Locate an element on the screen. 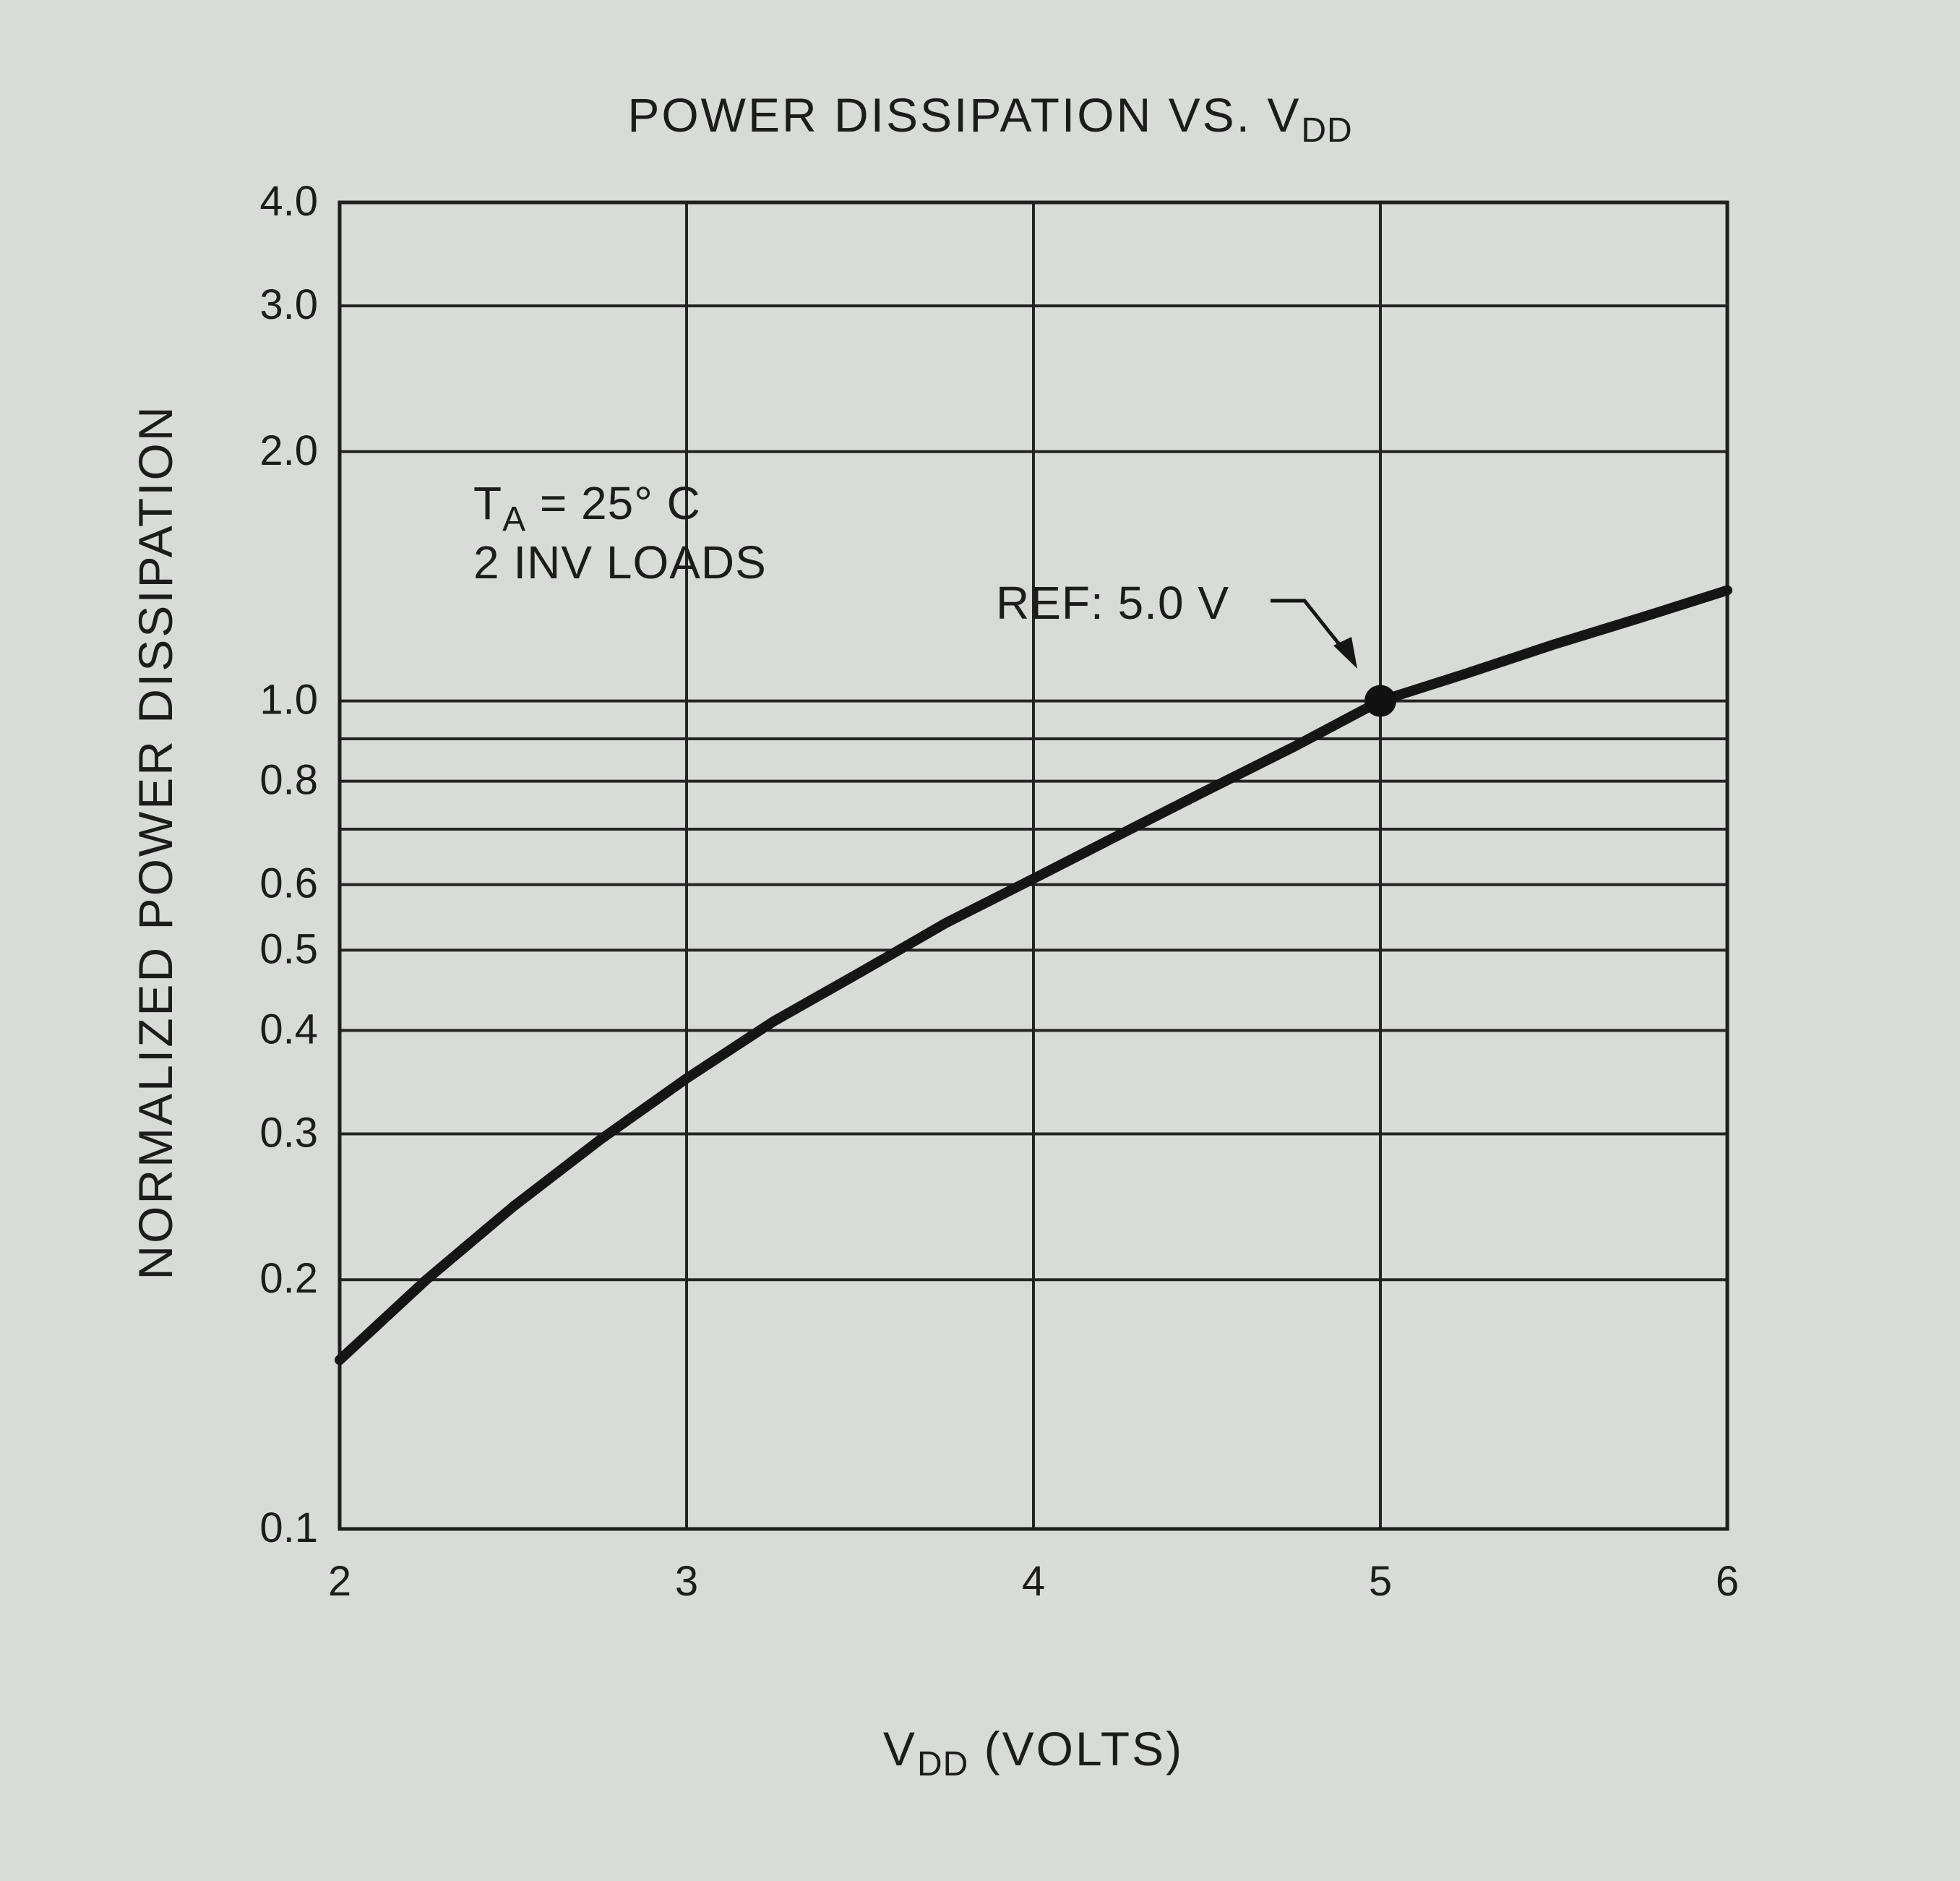  reference-point is located at coordinates (1380, 701).